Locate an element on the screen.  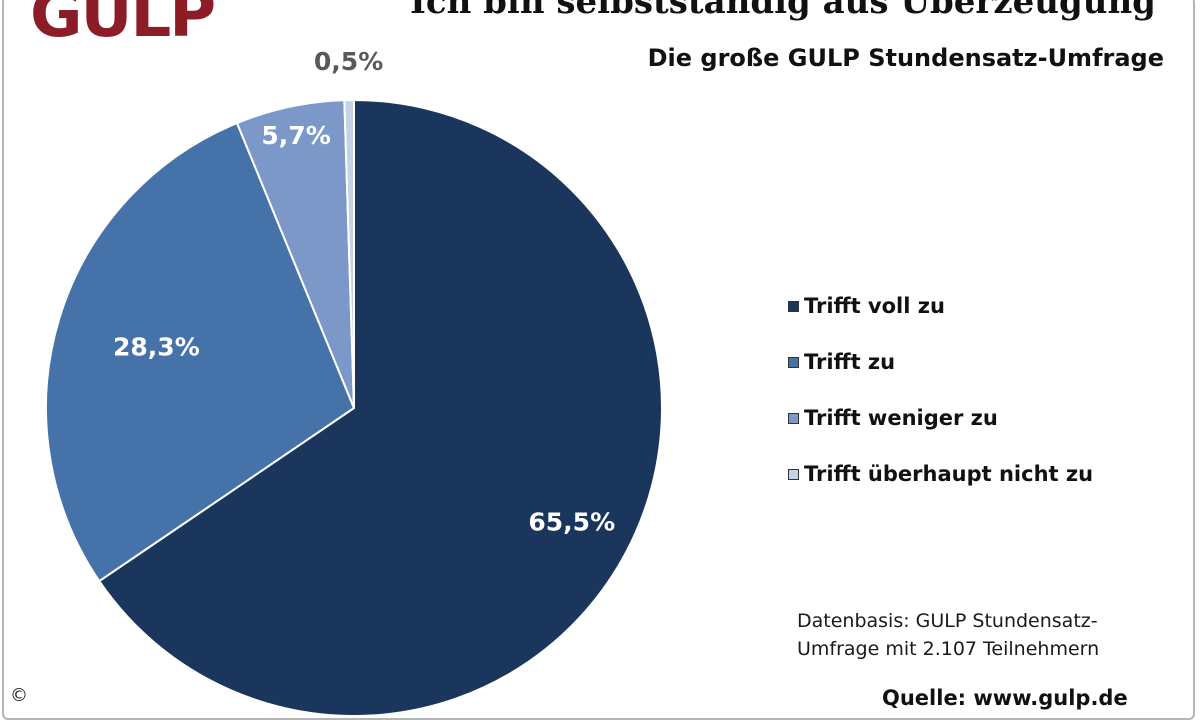
data-label-3: 5,7% is located at coordinates (295, 135).